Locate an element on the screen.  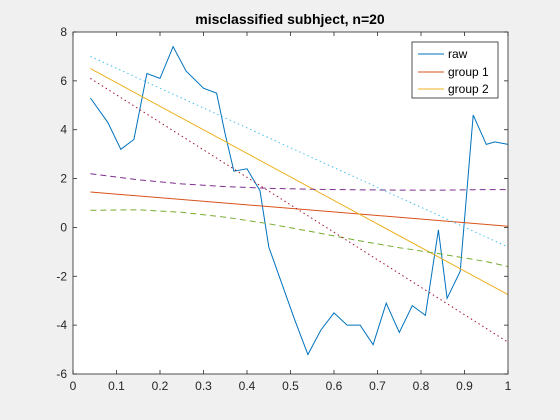
x-tick-label: 0.9 is located at coordinates (464, 386).